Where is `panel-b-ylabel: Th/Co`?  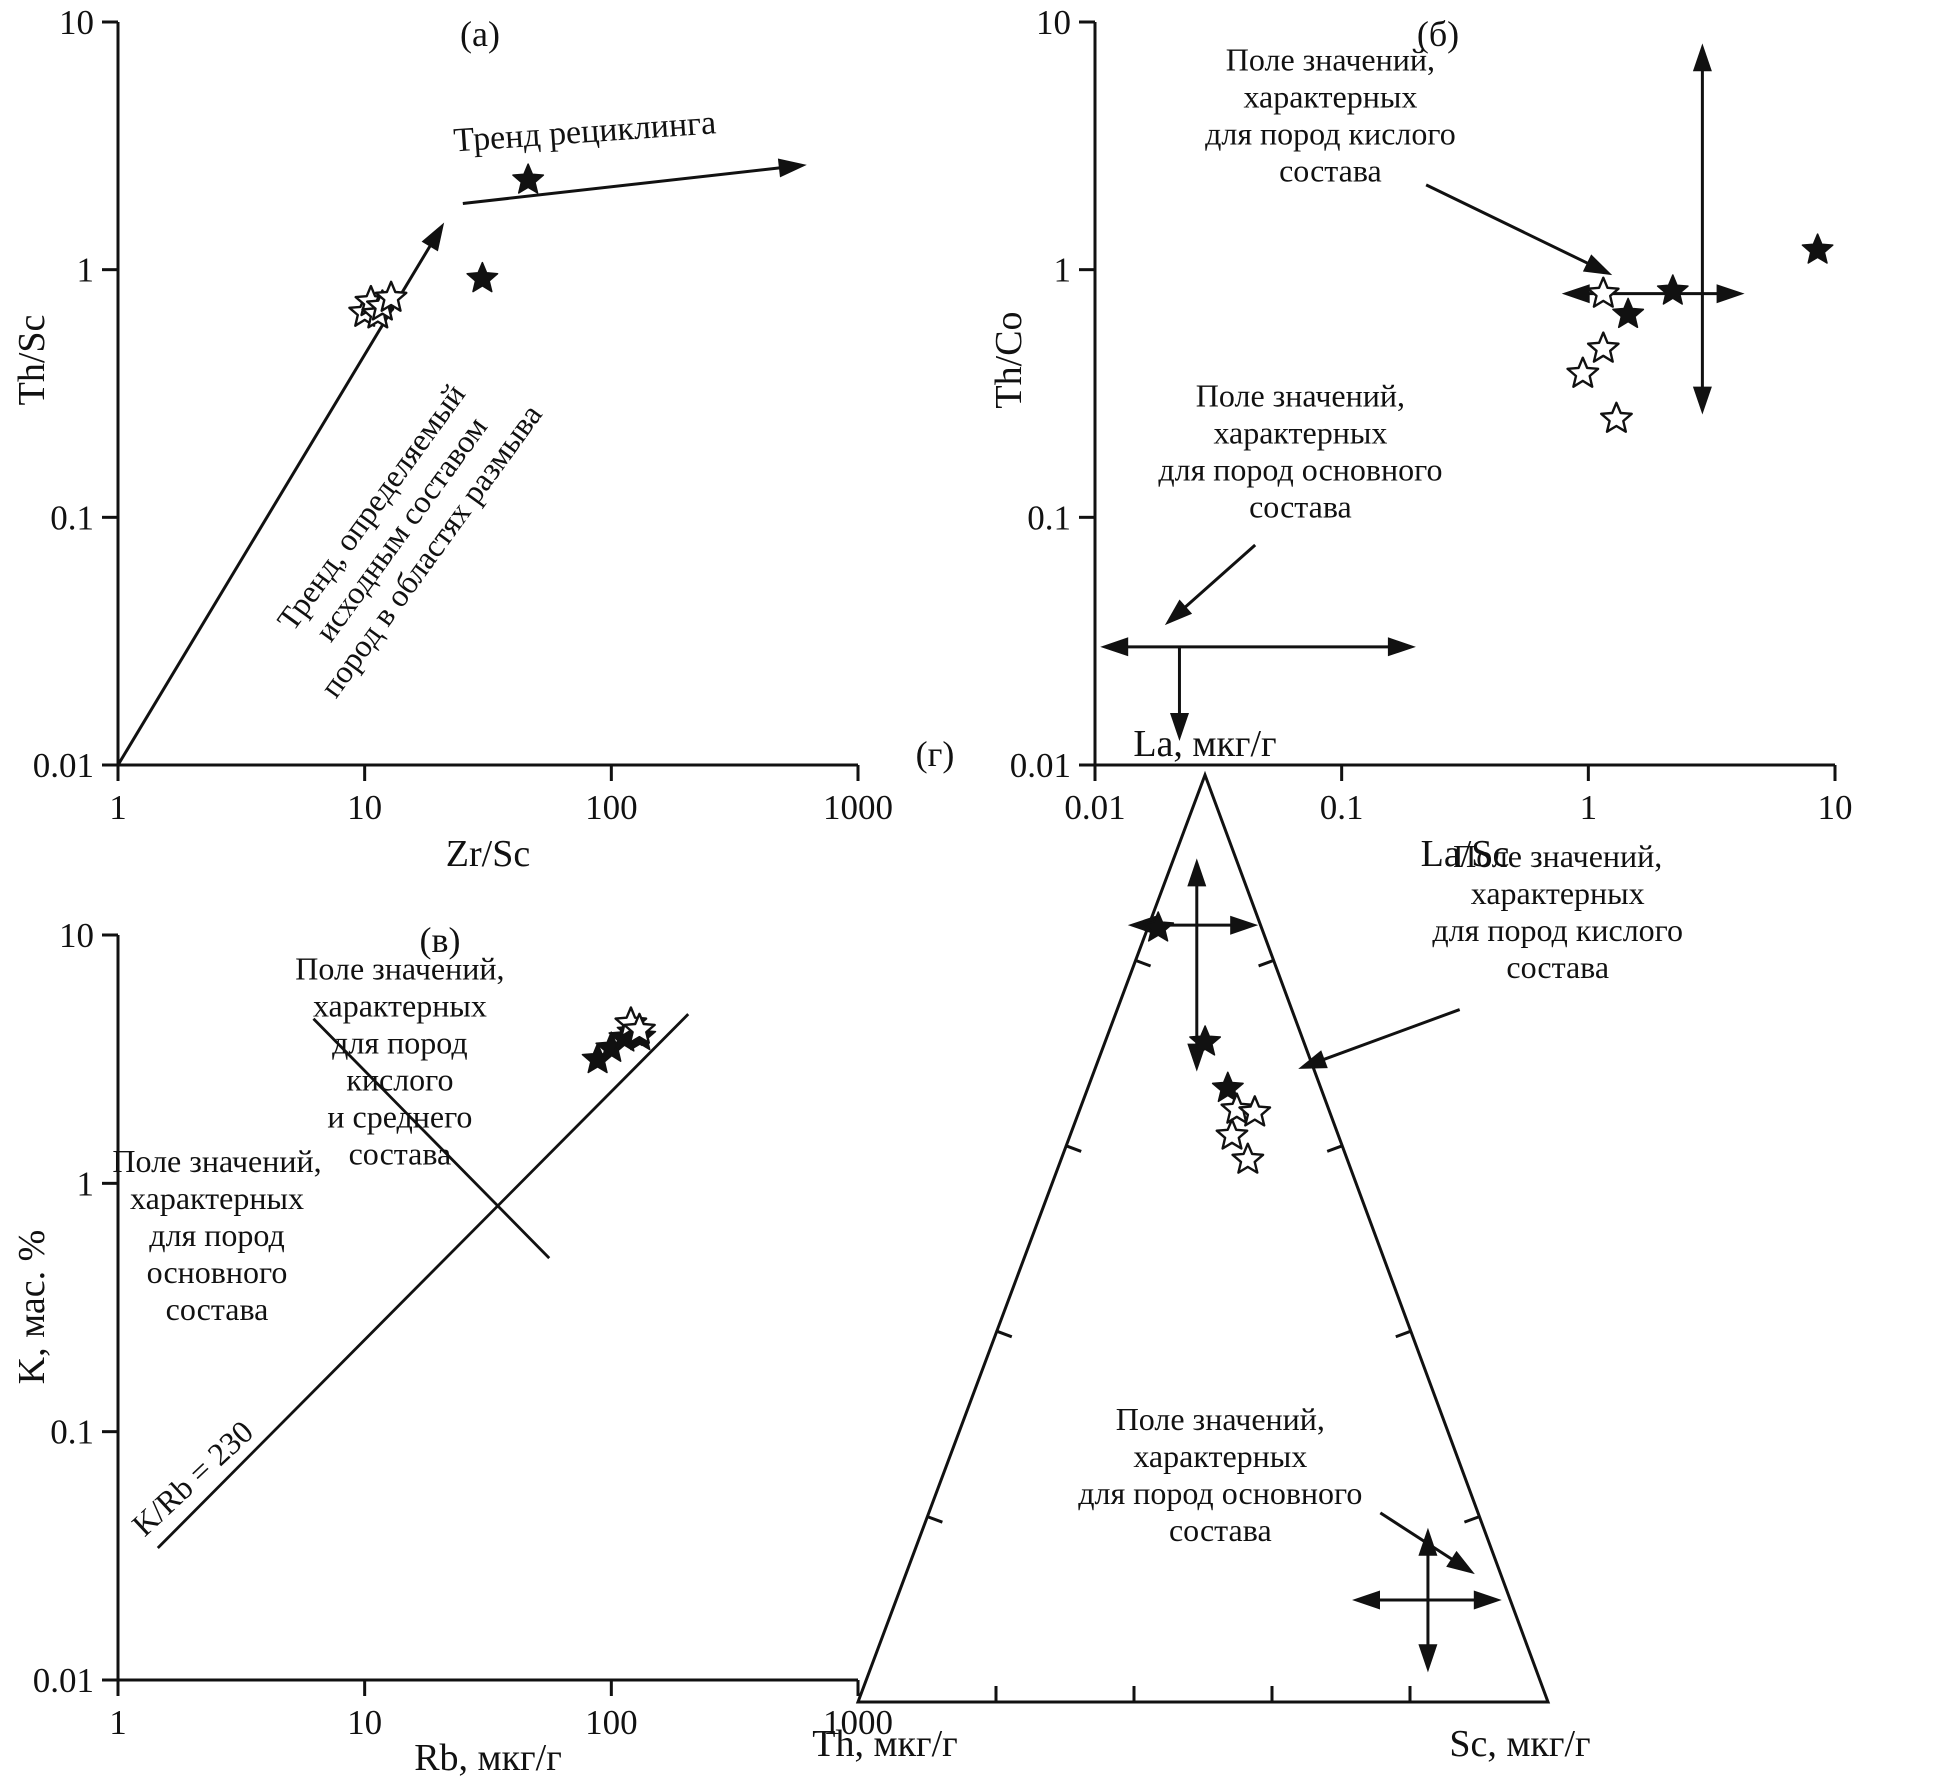
panel-b-ylabel: Th/Co is located at coordinates (1009, 359).